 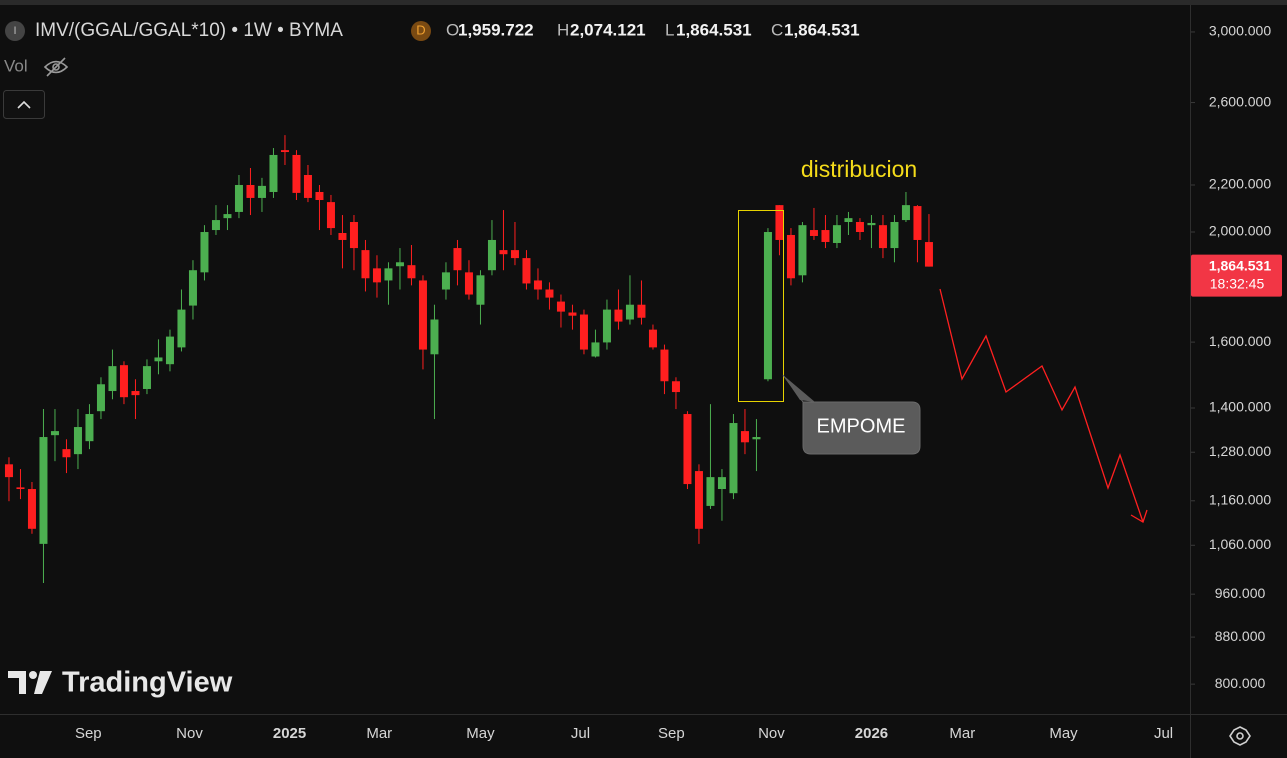 I want to click on symbol-title: IMV/(GGAL/GGAL*10) • 1W • BYMA, so click(x=189, y=30).